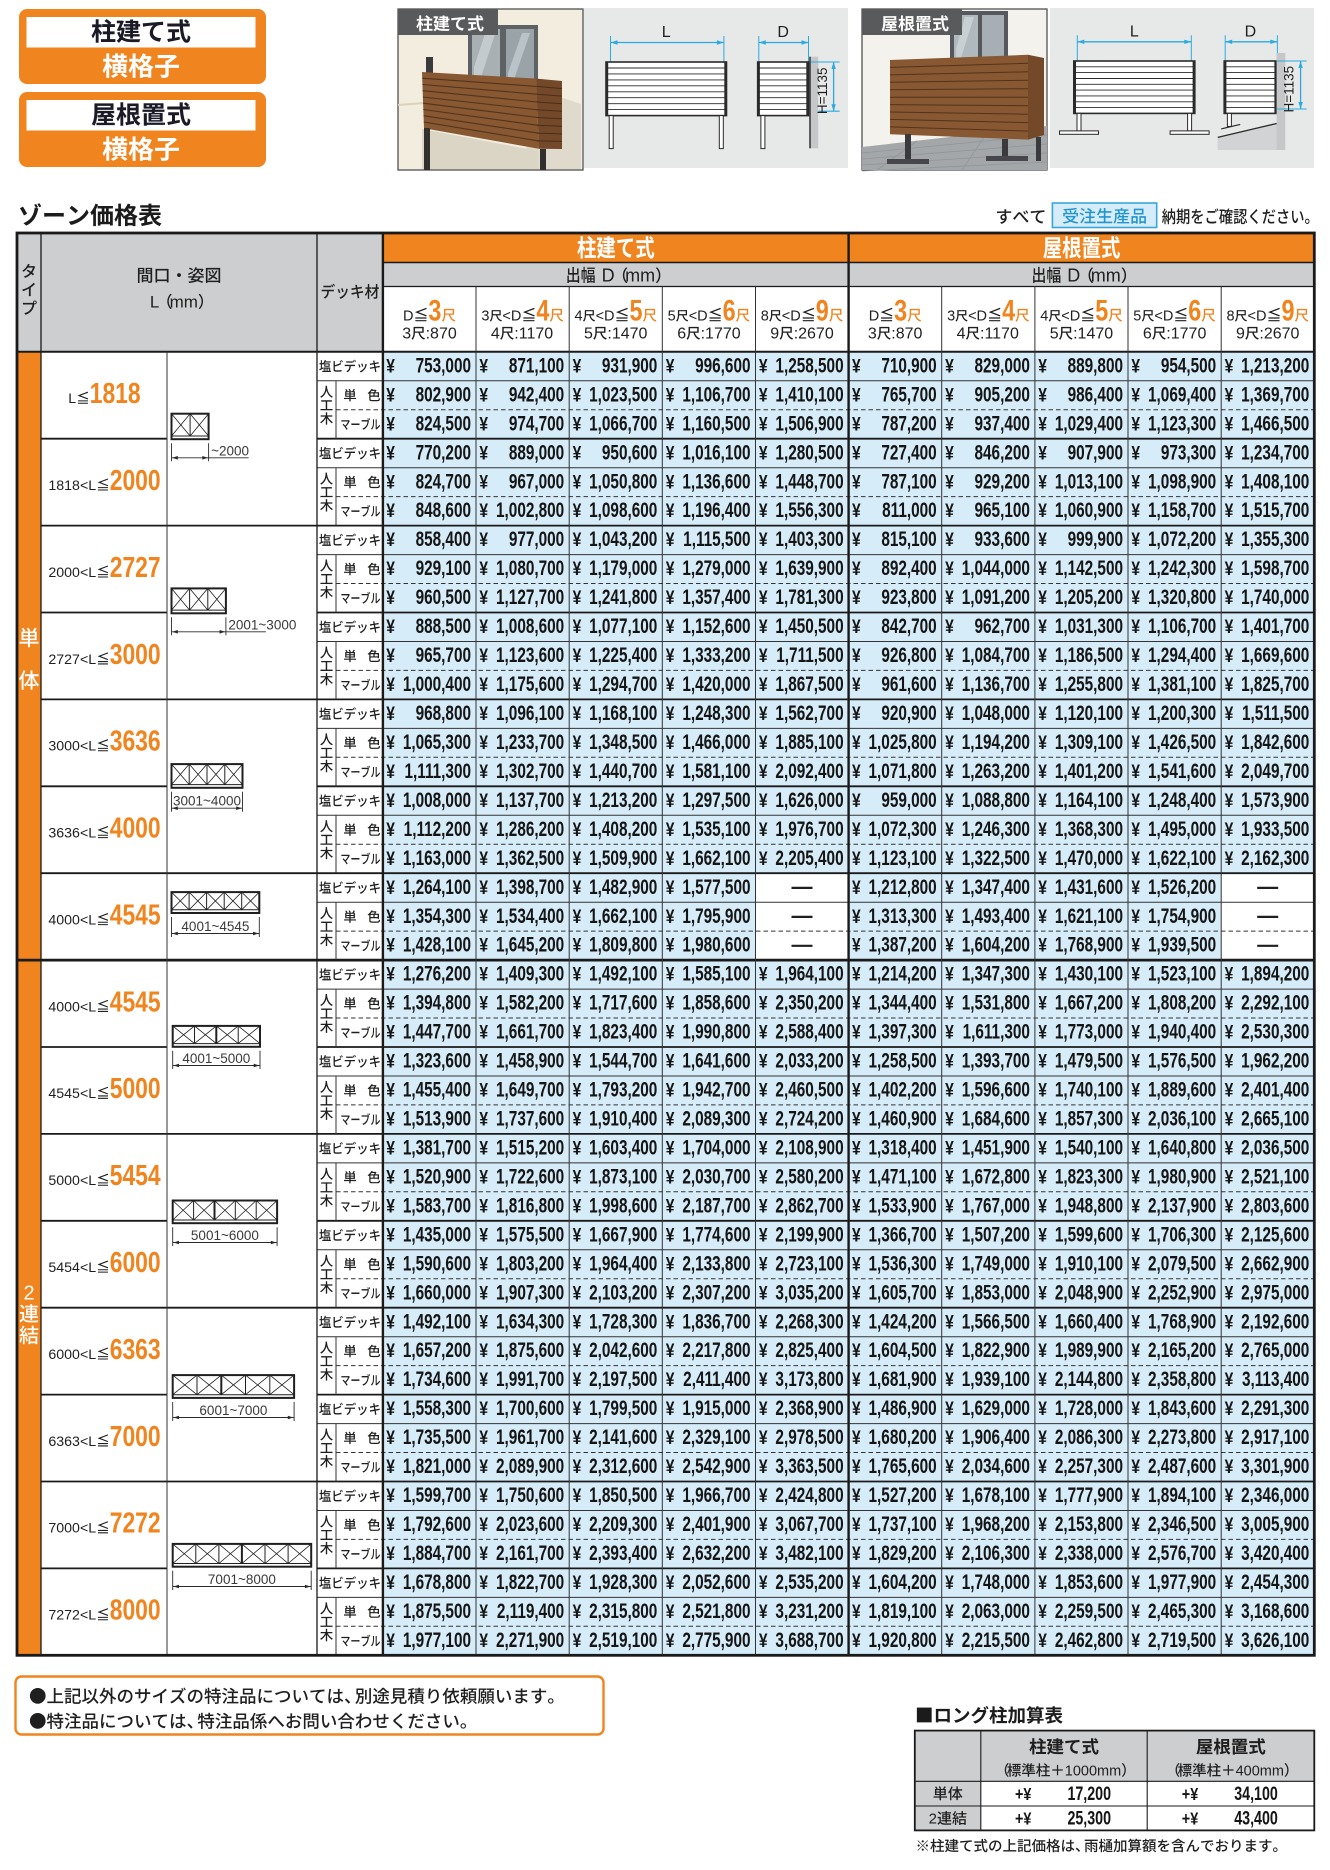 Image resolution: width=1330 pixels, height=1870 pixels. What do you see at coordinates (716, 1205) in the screenshot?
I see `svg-text: 2,187,700` at bounding box center [716, 1205].